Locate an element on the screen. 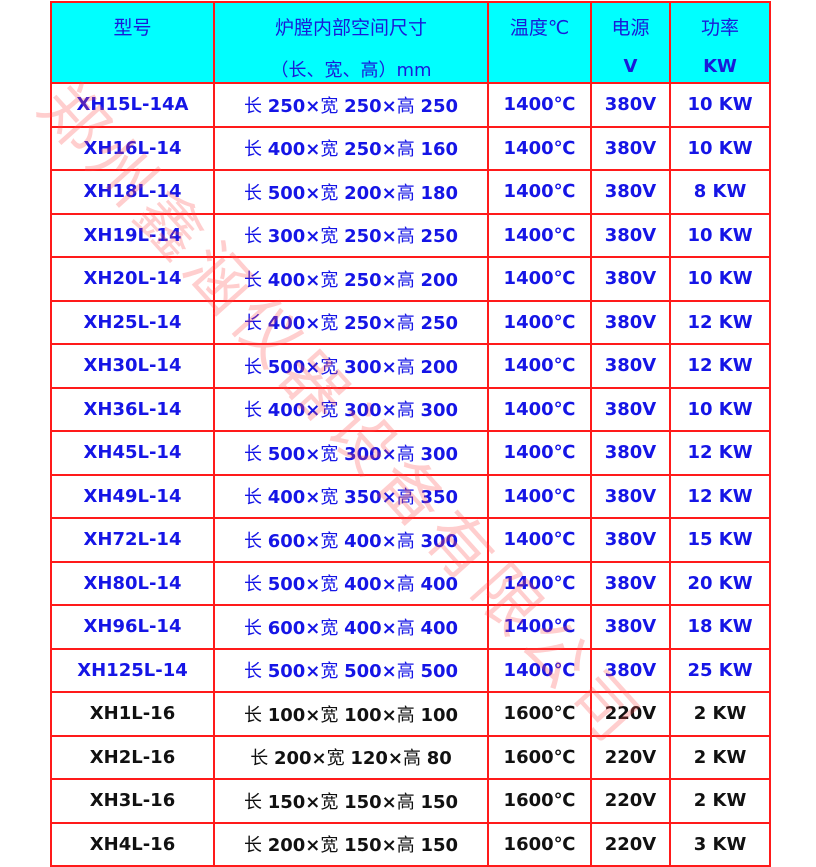 The image size is (816, 867). width-value: 350× is located at coordinates (370, 498).